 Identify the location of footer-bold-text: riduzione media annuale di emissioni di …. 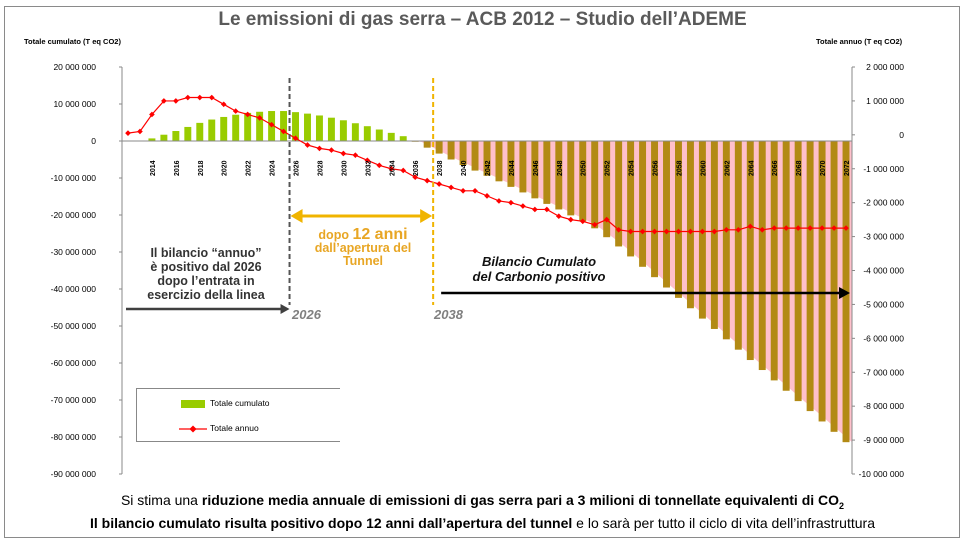
(520, 500).